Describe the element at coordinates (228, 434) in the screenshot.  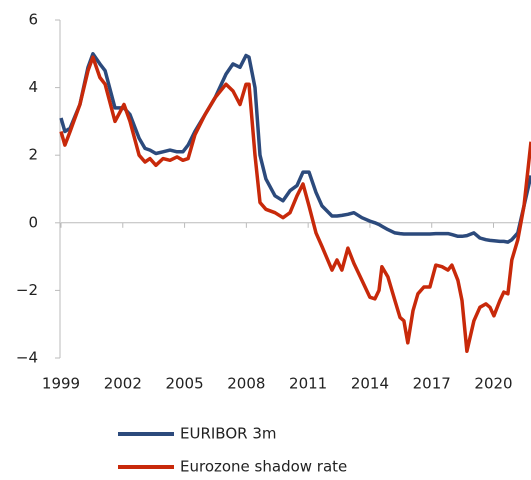
I see `legend-label: EURIBOR 3m` at that location.